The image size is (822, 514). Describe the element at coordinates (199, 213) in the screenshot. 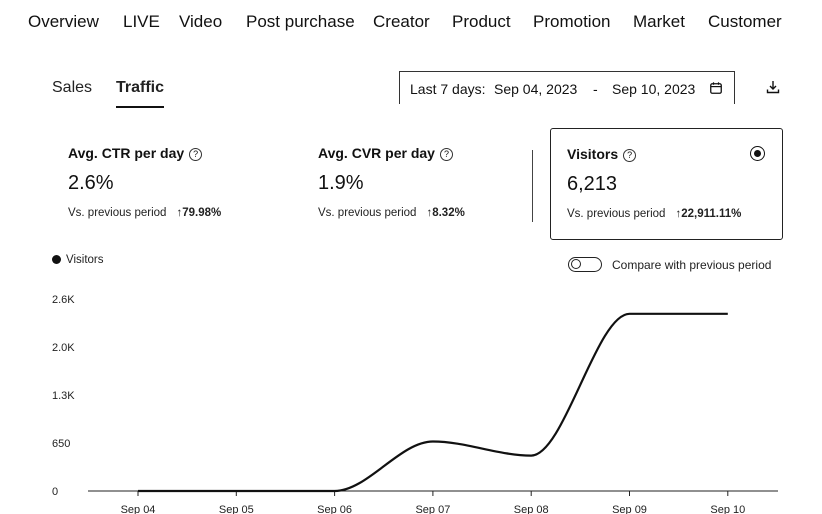

I see `metric-change: ↑79.98%` at that location.